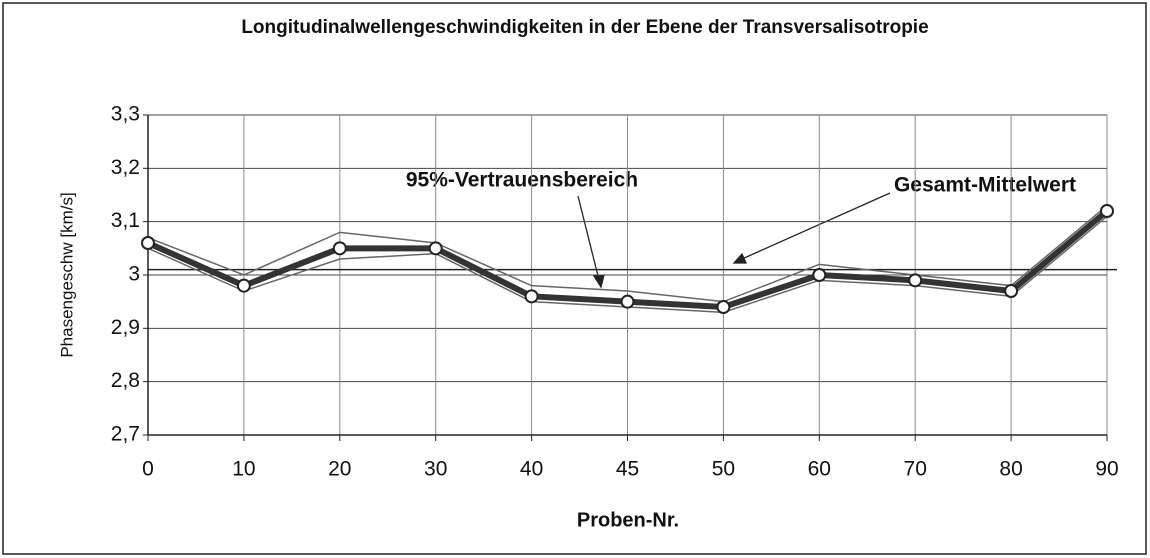  Describe the element at coordinates (531, 469) in the screenshot. I see `x-tick-label: 40` at that location.